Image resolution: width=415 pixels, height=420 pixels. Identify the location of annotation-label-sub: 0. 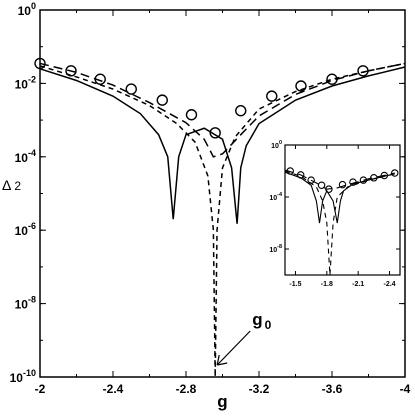
(268, 325).